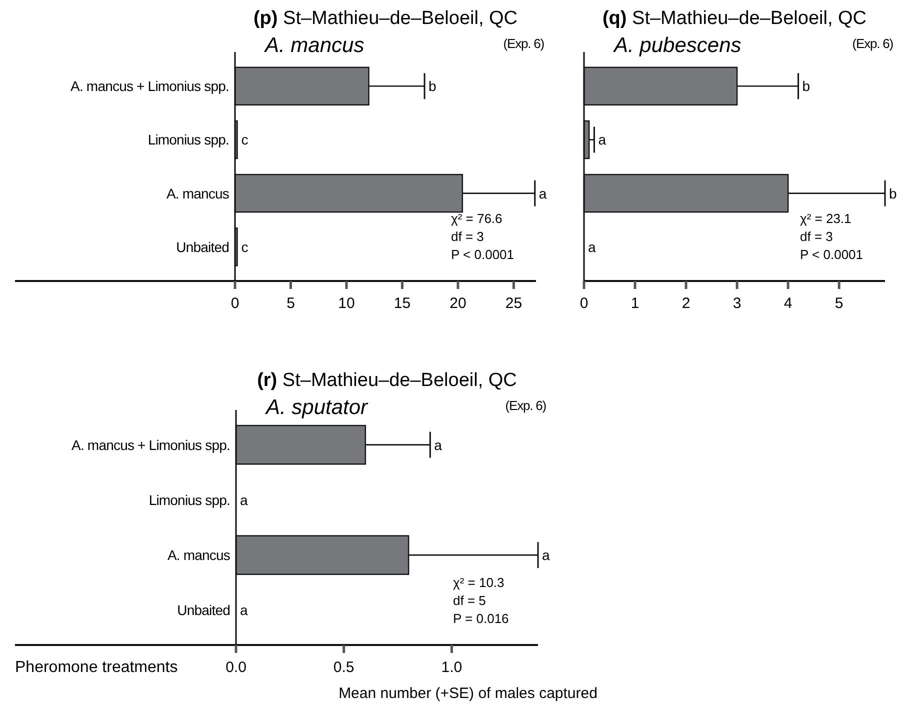 Image resolution: width=907 pixels, height=706 pixels. I want to click on annotation: P = 0.016, so click(481, 618).